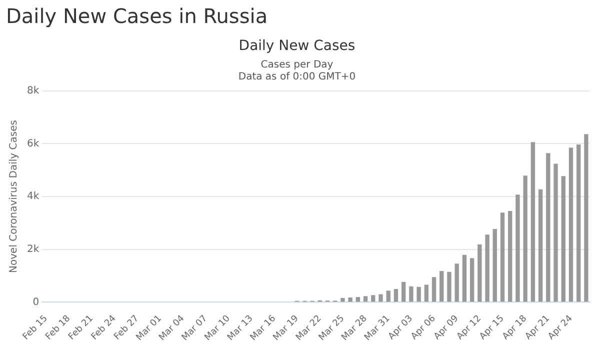 The width and height of the screenshot is (600, 347). What do you see at coordinates (33, 144) in the screenshot?
I see `y-tick-label: 6k` at bounding box center [33, 144].